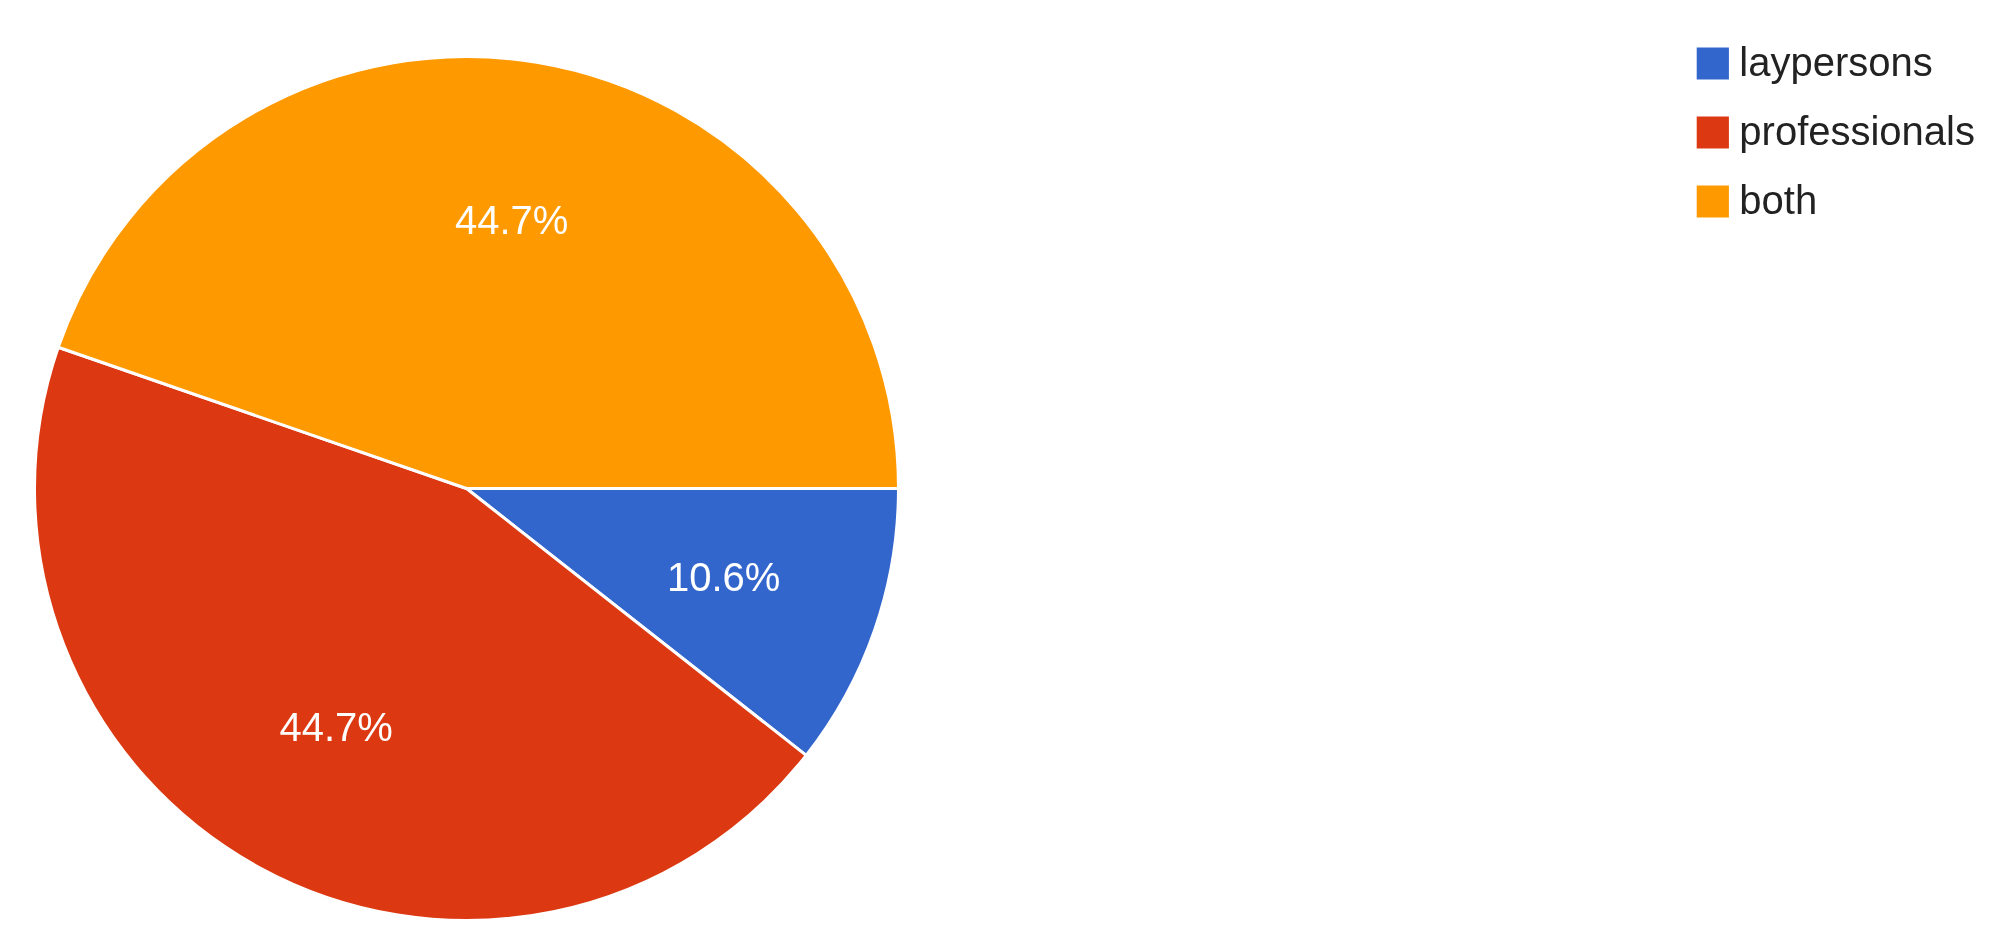 The height and width of the screenshot is (952, 2015). Describe the element at coordinates (1836, 62) in the screenshot. I see `legend-label: laypersons` at that location.